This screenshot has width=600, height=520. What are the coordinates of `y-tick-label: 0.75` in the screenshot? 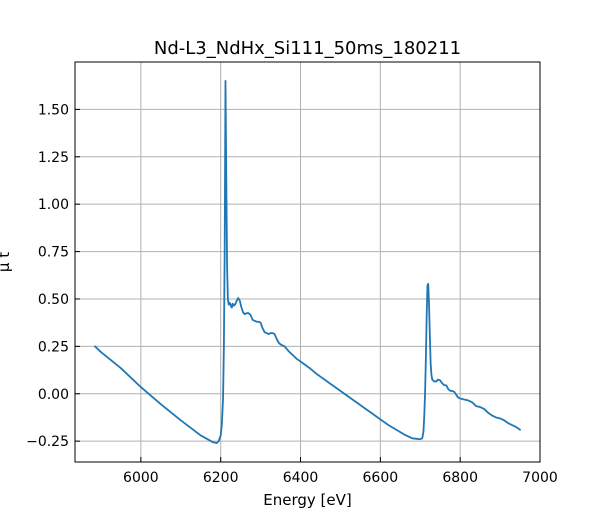 It's located at (53, 253).